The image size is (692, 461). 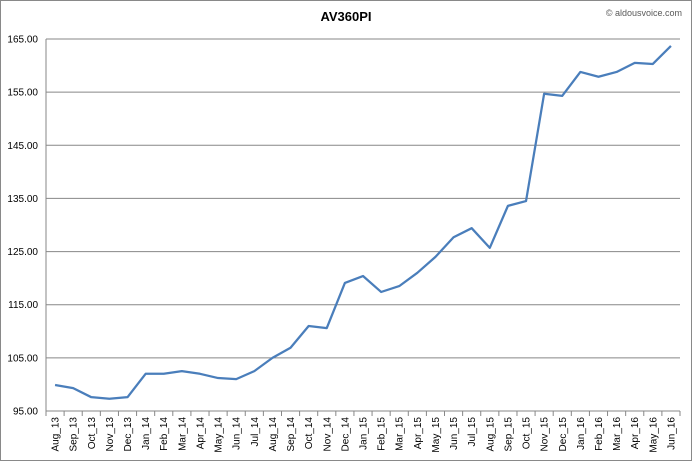 What do you see at coordinates (22, 199) in the screenshot?
I see `y-tick-label: 135.00` at bounding box center [22, 199].